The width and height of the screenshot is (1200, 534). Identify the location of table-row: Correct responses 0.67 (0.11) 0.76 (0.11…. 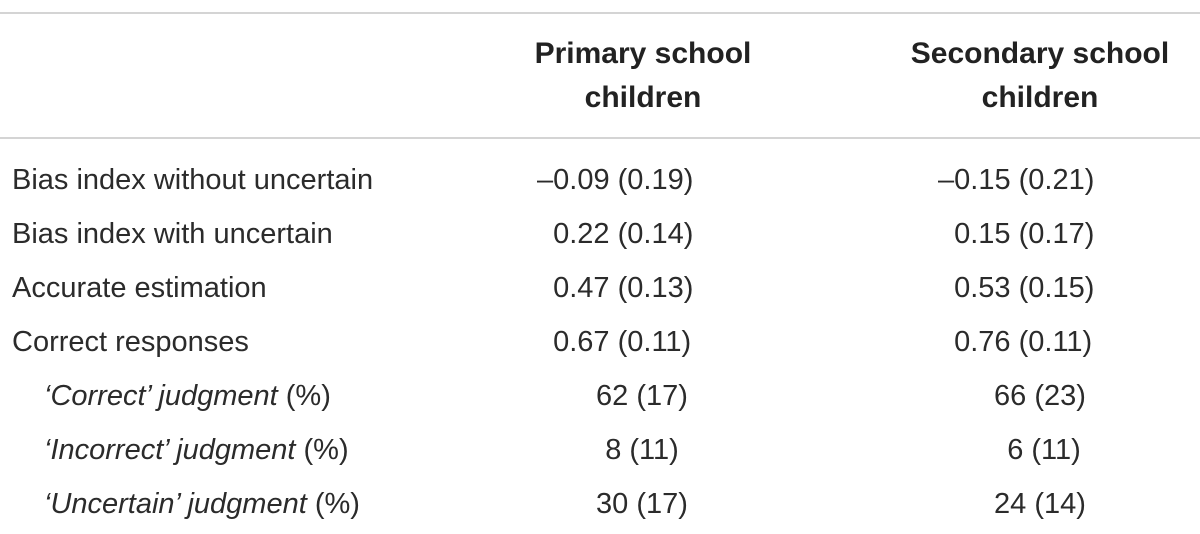
(600, 342).